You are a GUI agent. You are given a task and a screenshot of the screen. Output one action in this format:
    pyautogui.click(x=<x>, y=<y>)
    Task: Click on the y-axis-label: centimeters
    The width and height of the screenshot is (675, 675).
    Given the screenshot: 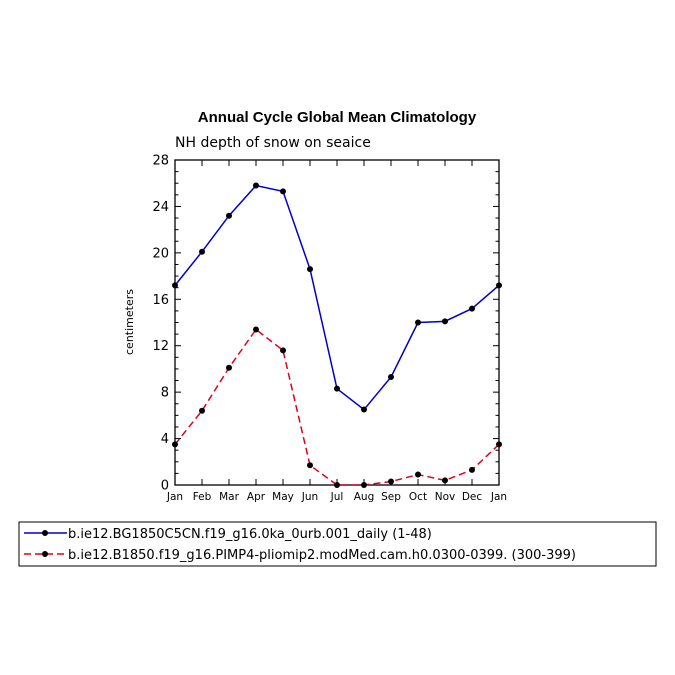 What is the action you would take?
    pyautogui.click(x=129, y=322)
    